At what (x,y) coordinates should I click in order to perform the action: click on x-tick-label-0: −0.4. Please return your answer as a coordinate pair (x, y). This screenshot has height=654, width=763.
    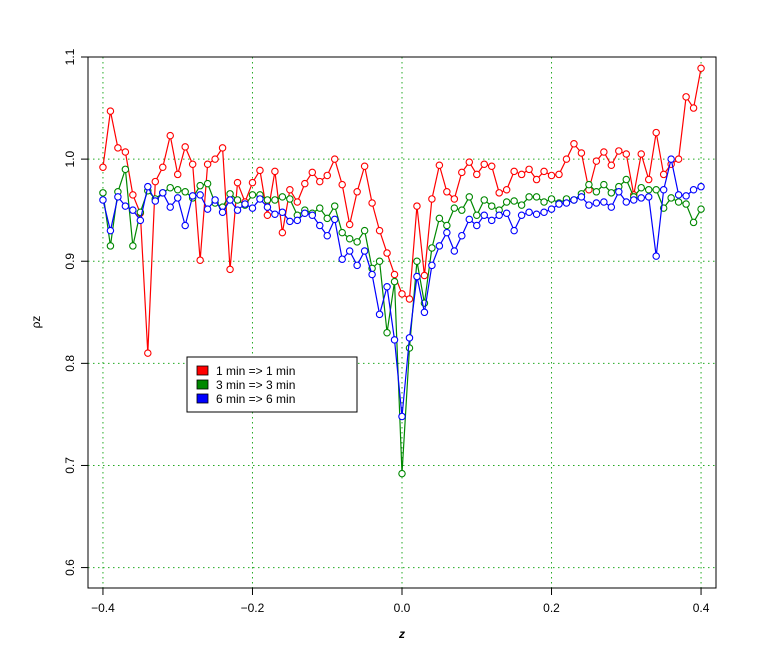
    Looking at the image, I should click on (103, 608).